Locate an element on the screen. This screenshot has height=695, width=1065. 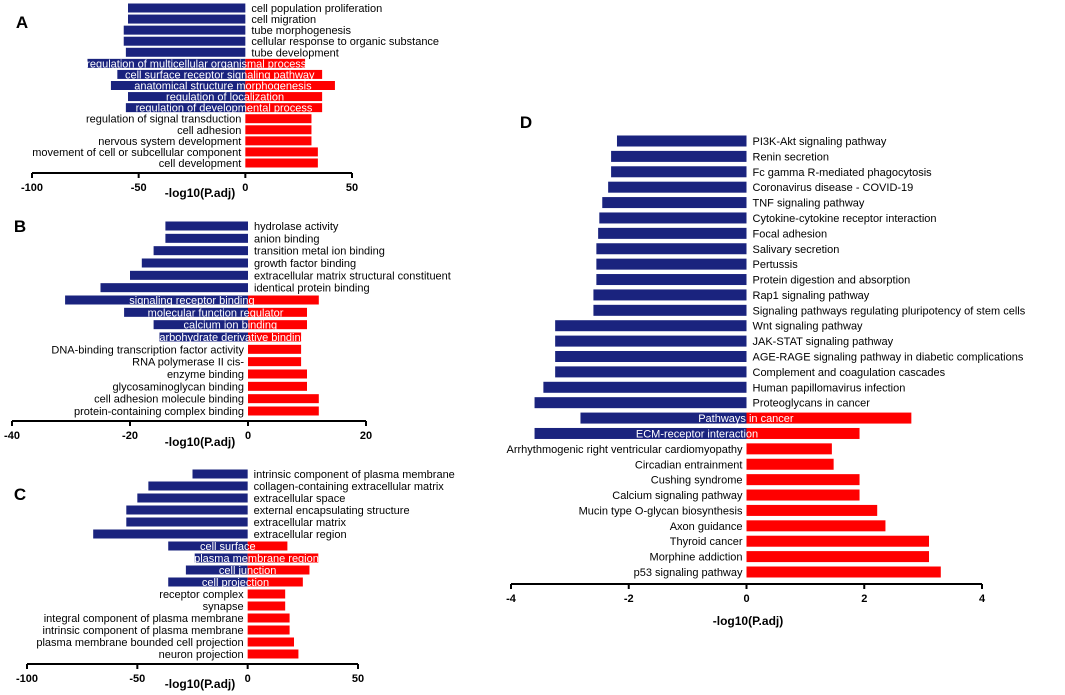
category-label: regulation of localization is located at coordinates (225, 98).